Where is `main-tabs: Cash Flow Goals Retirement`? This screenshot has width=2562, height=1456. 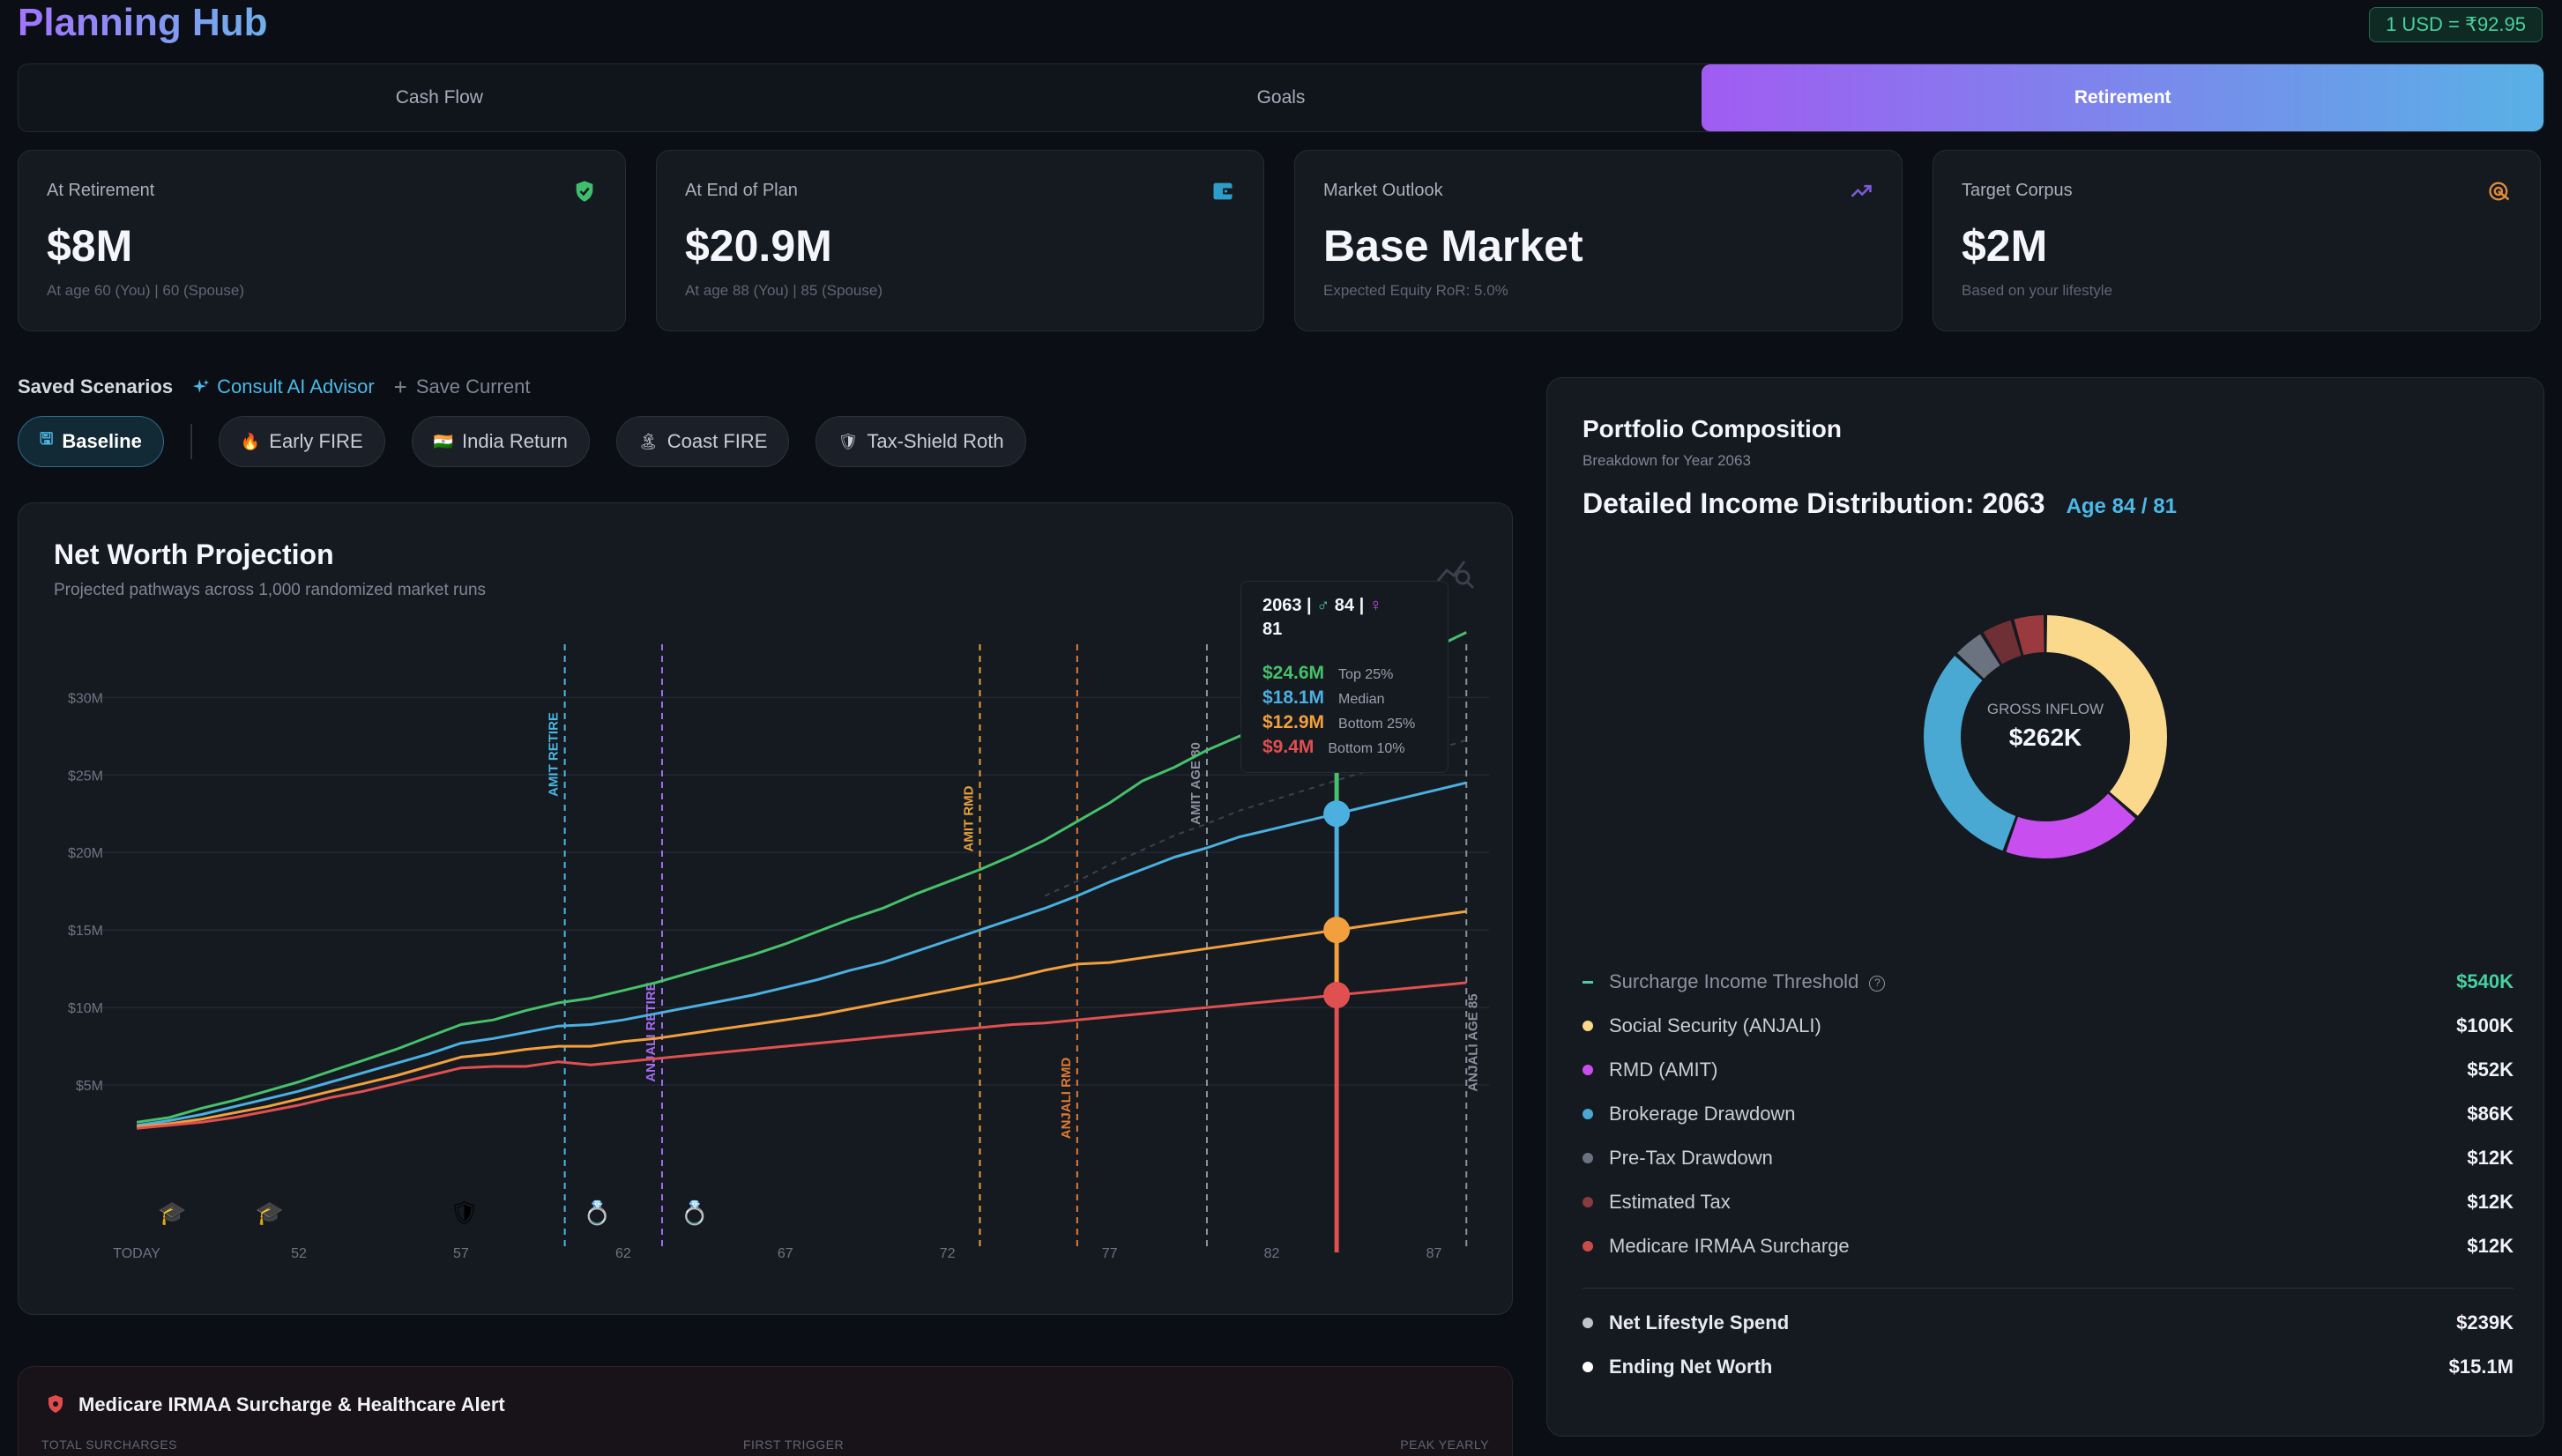
main-tabs: Cash Flow Goals Retirement is located at coordinates (1281, 97).